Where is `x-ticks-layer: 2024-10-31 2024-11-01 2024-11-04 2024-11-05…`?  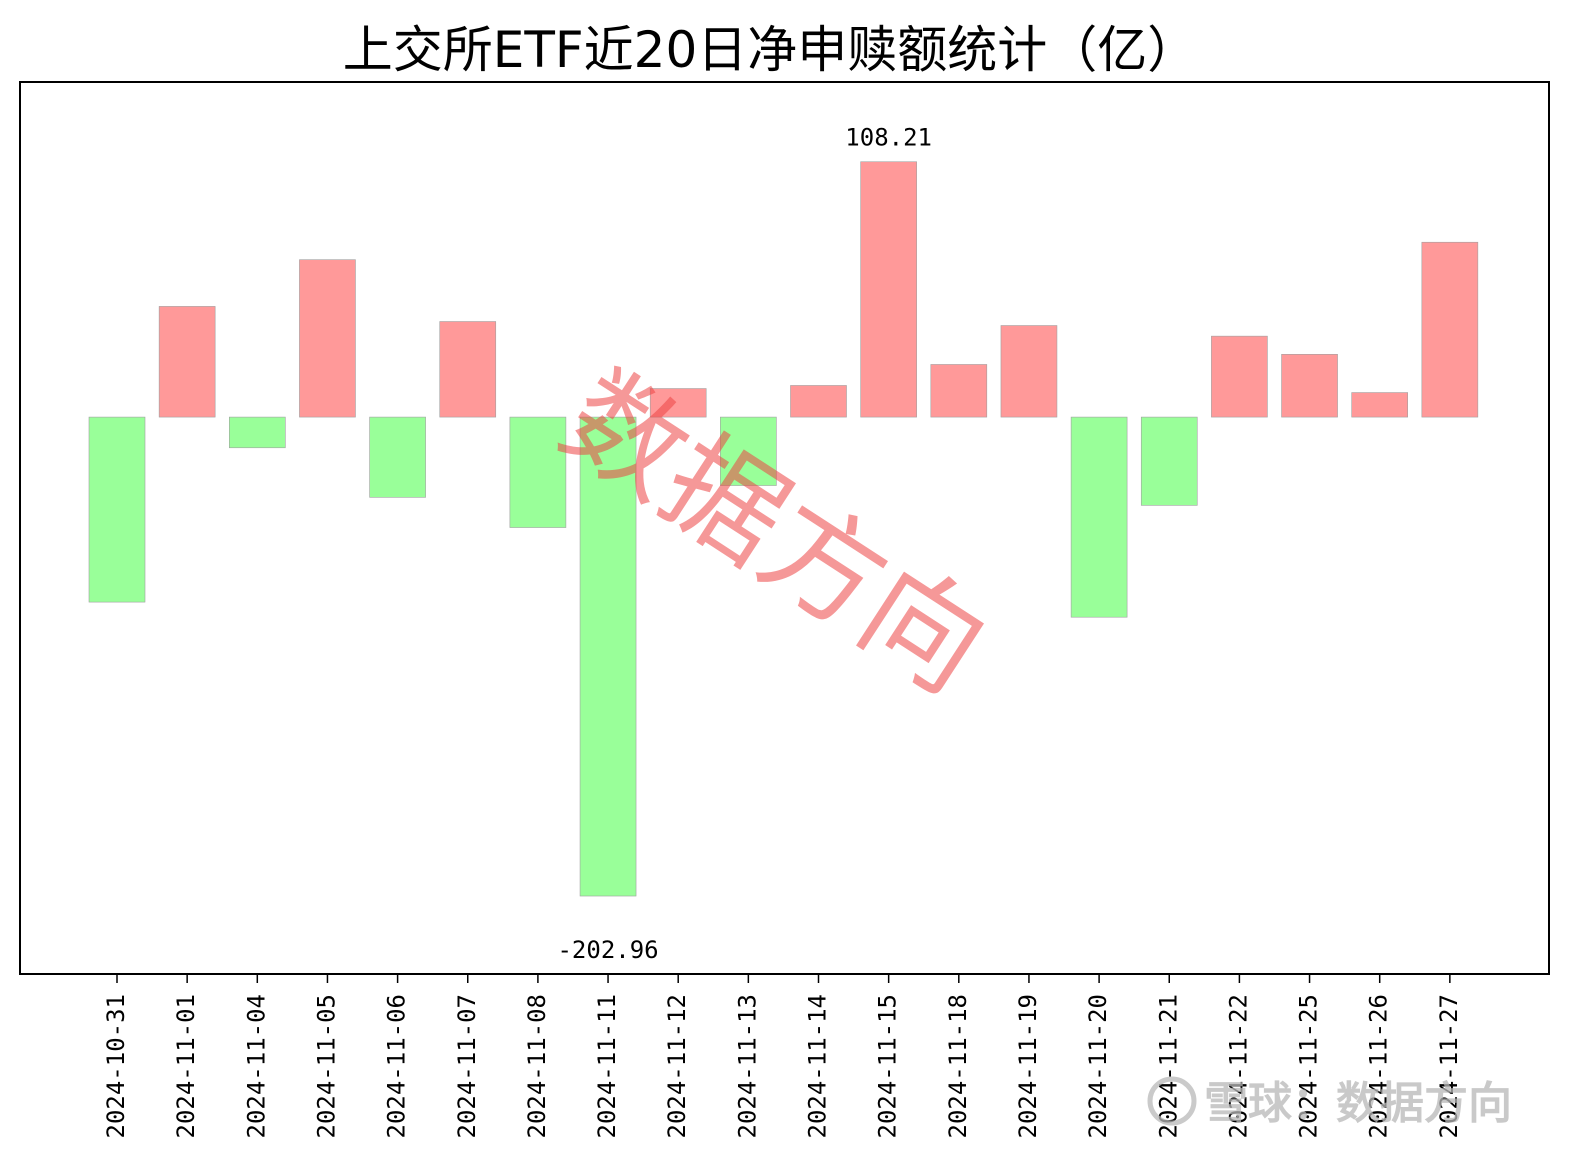 x-ticks-layer: 2024-10-31 2024-11-01 2024-11-04 2024-11-05… is located at coordinates (782, 1056).